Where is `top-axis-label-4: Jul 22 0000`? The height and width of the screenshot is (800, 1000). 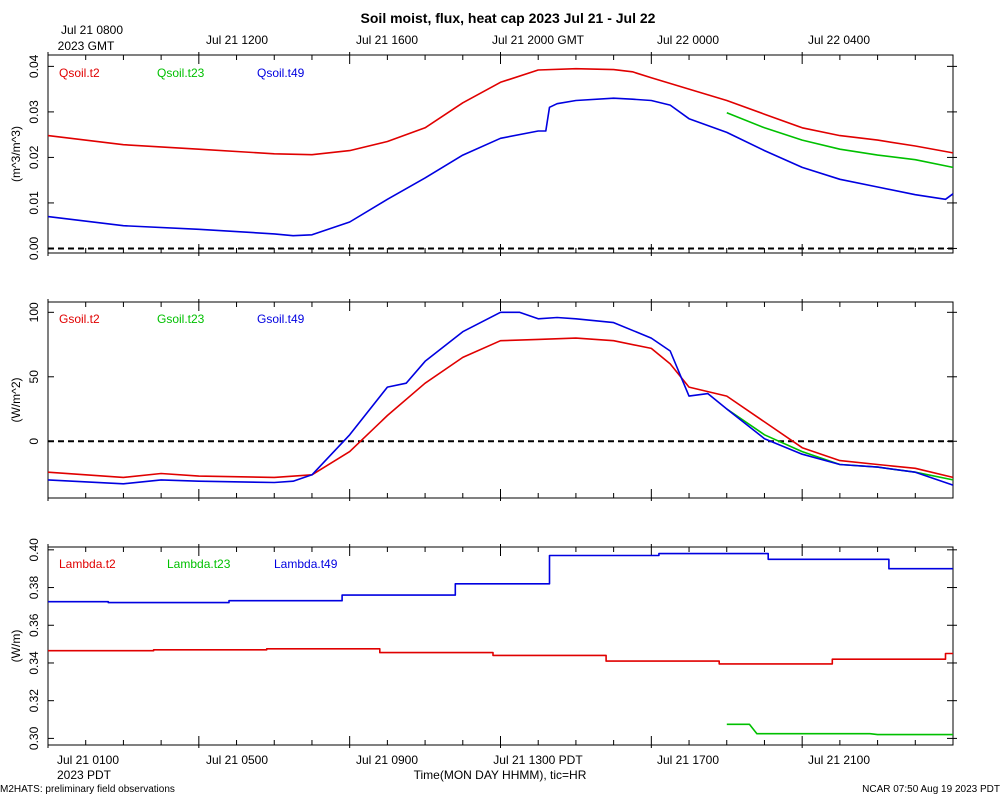 top-axis-label-4: Jul 22 0000 is located at coordinates (688, 40).